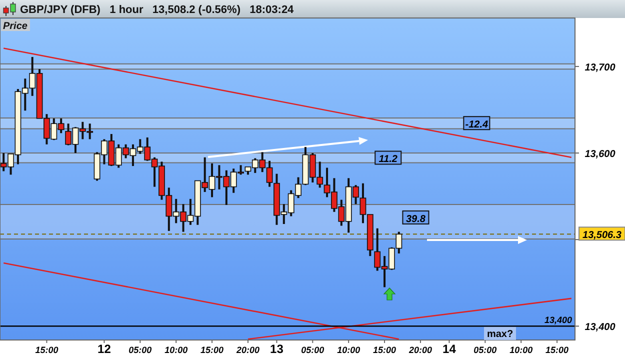 The width and height of the screenshot is (625, 357). Describe the element at coordinates (600, 68) in the screenshot. I see `y-tick-label: 13,700` at that location.